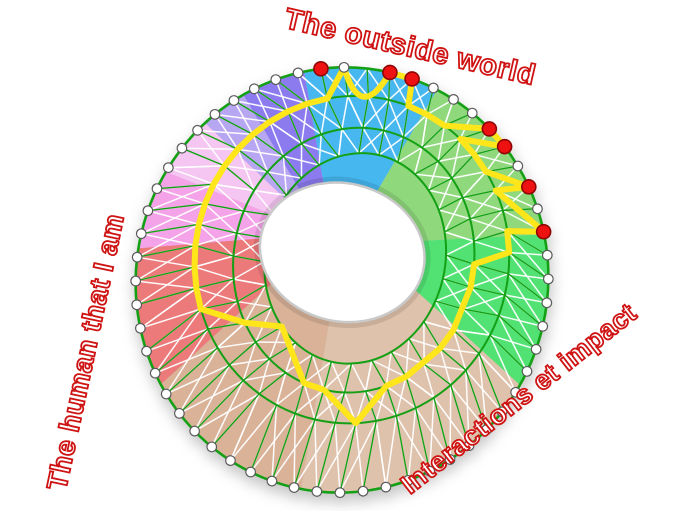 This screenshot has width=677, height=511. What do you see at coordinates (460, 165) in the screenshot?
I see `sector-light-green` at bounding box center [460, 165].